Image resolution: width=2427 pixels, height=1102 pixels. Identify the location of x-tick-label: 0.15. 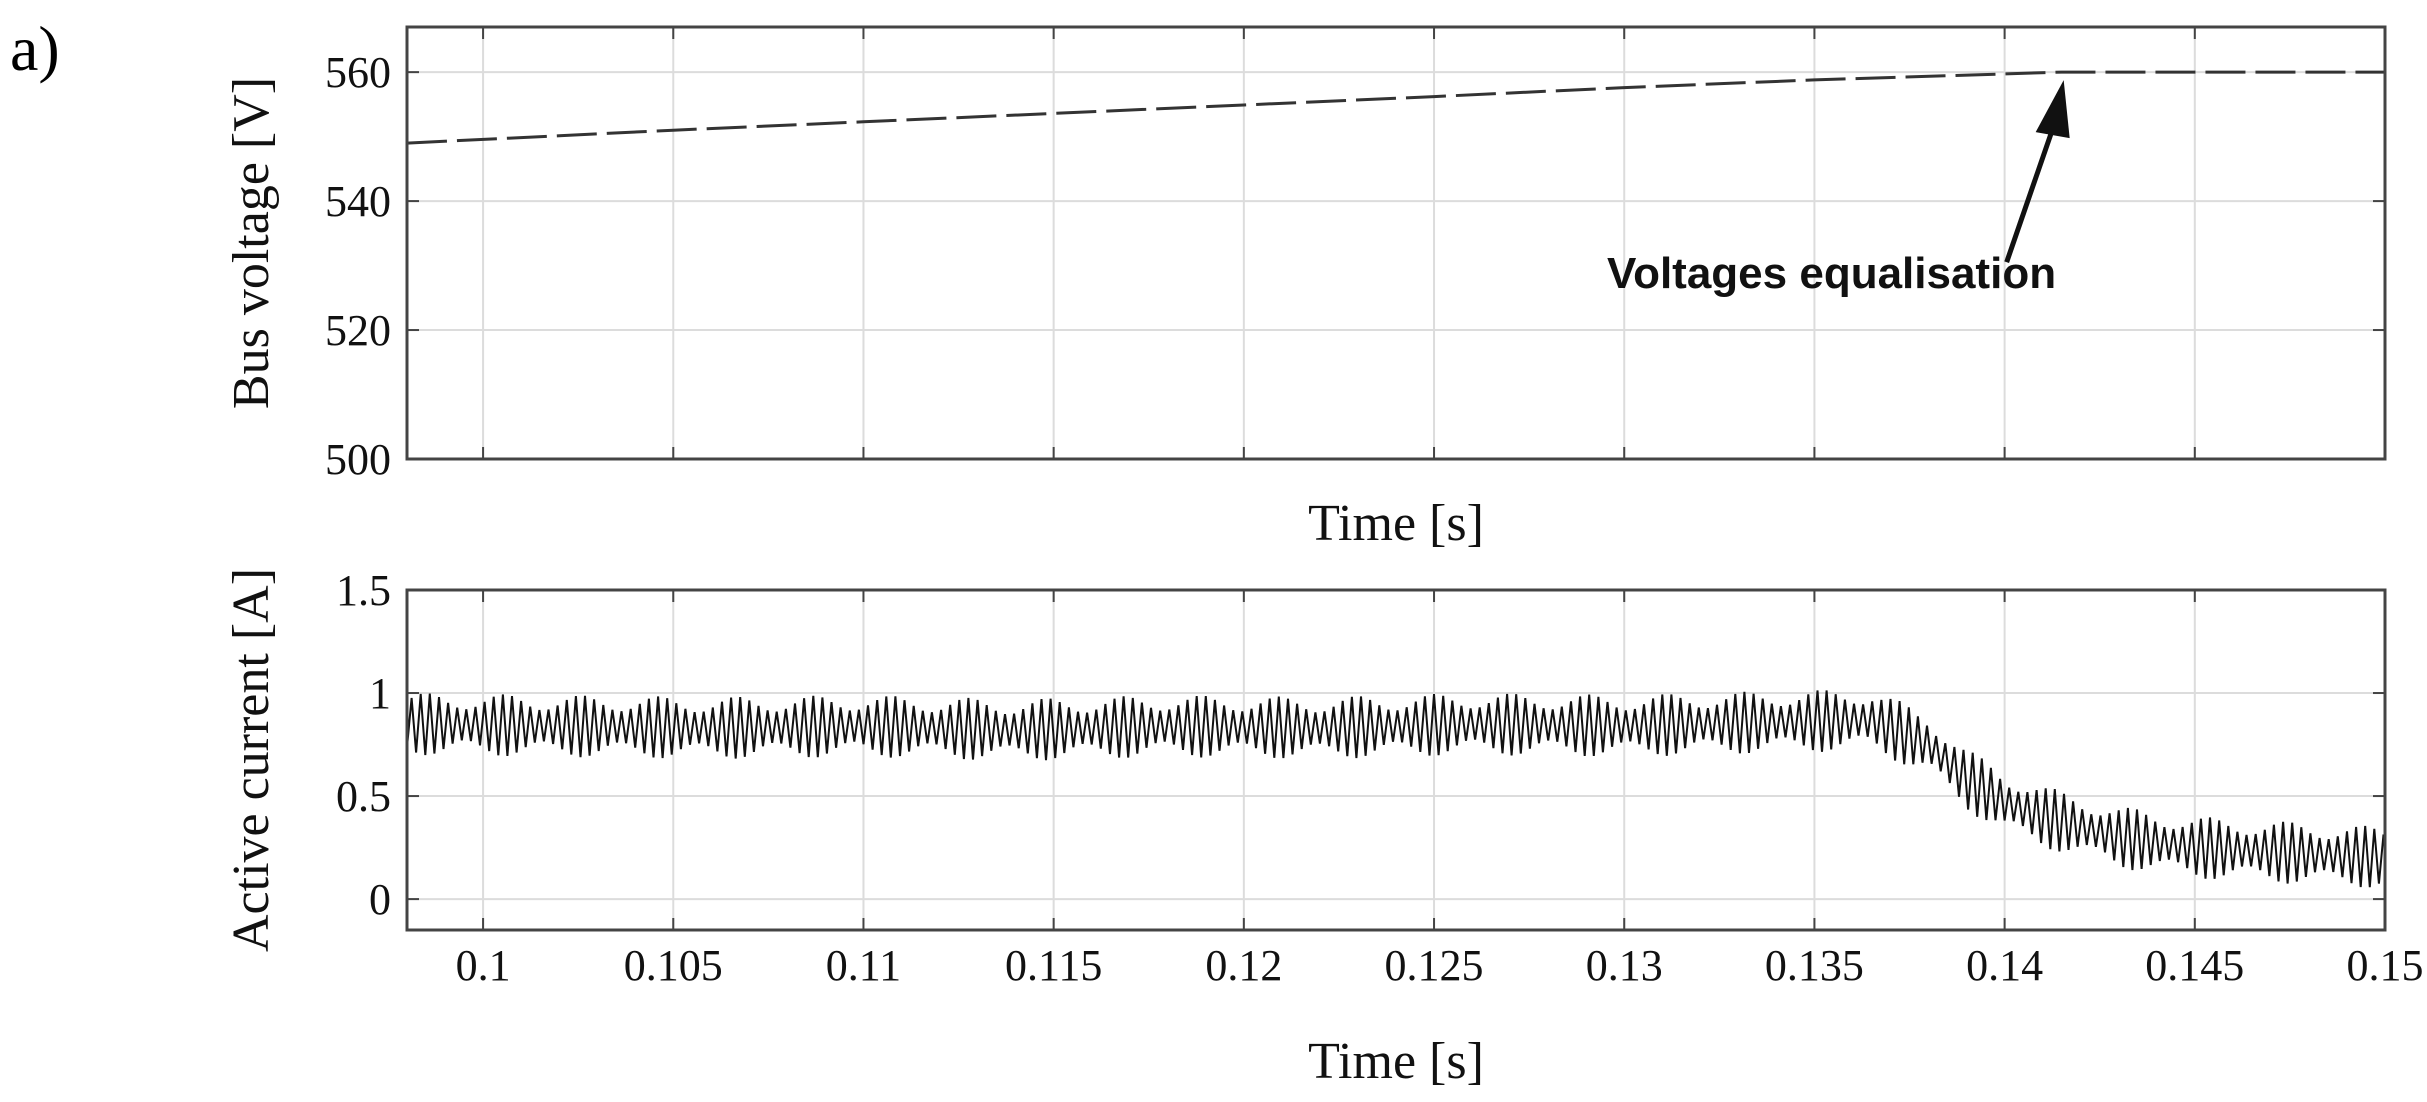
(2385, 965).